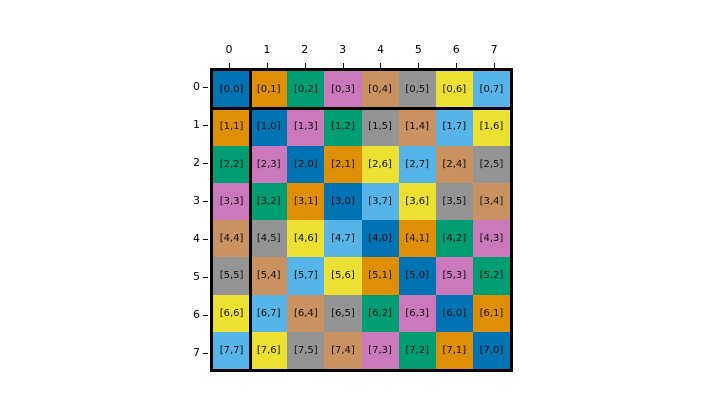  I want to click on grid-cell-6-2: [6,4], so click(306, 313).